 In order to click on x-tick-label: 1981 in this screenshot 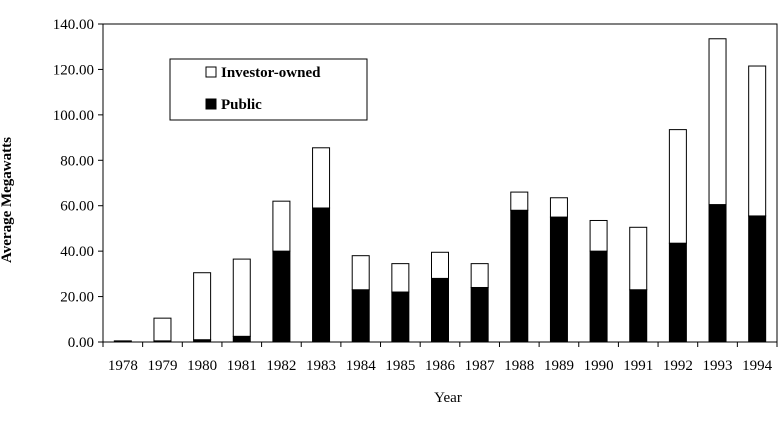, I will do `click(242, 366)`.